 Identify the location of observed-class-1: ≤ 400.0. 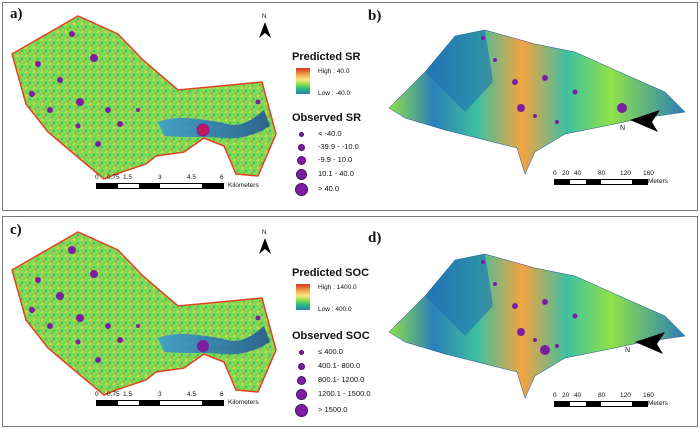
(330, 351).